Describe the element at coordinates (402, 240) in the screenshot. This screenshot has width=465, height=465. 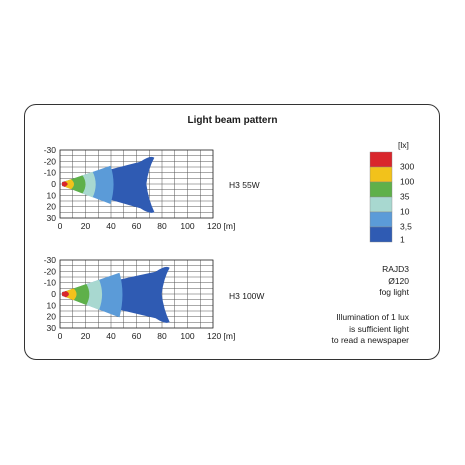
I see `legend-label-1: 1` at that location.